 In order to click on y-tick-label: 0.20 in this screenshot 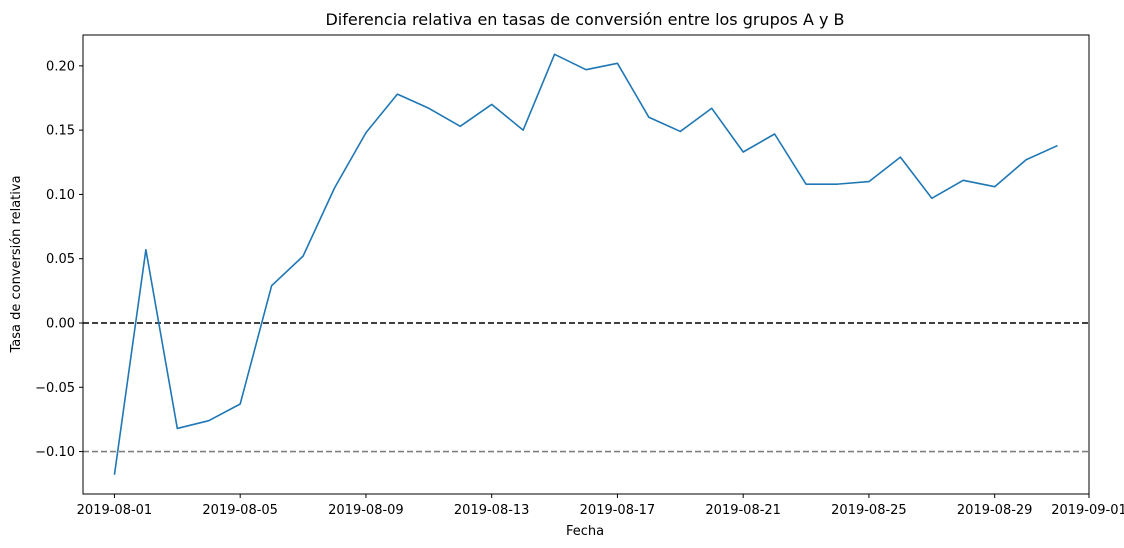, I will do `click(60, 66)`.